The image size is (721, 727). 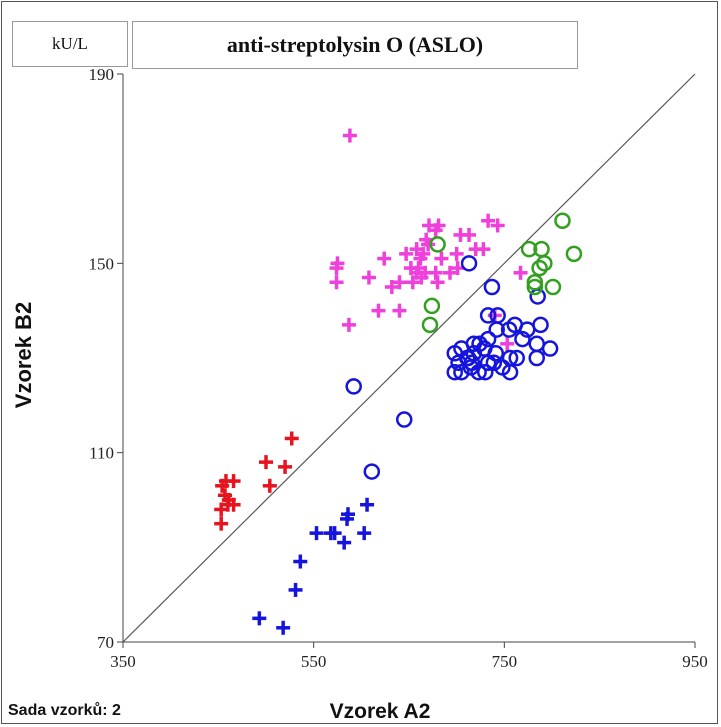 What do you see at coordinates (101, 453) in the screenshot?
I see `y-tick-label: 110` at bounding box center [101, 453].